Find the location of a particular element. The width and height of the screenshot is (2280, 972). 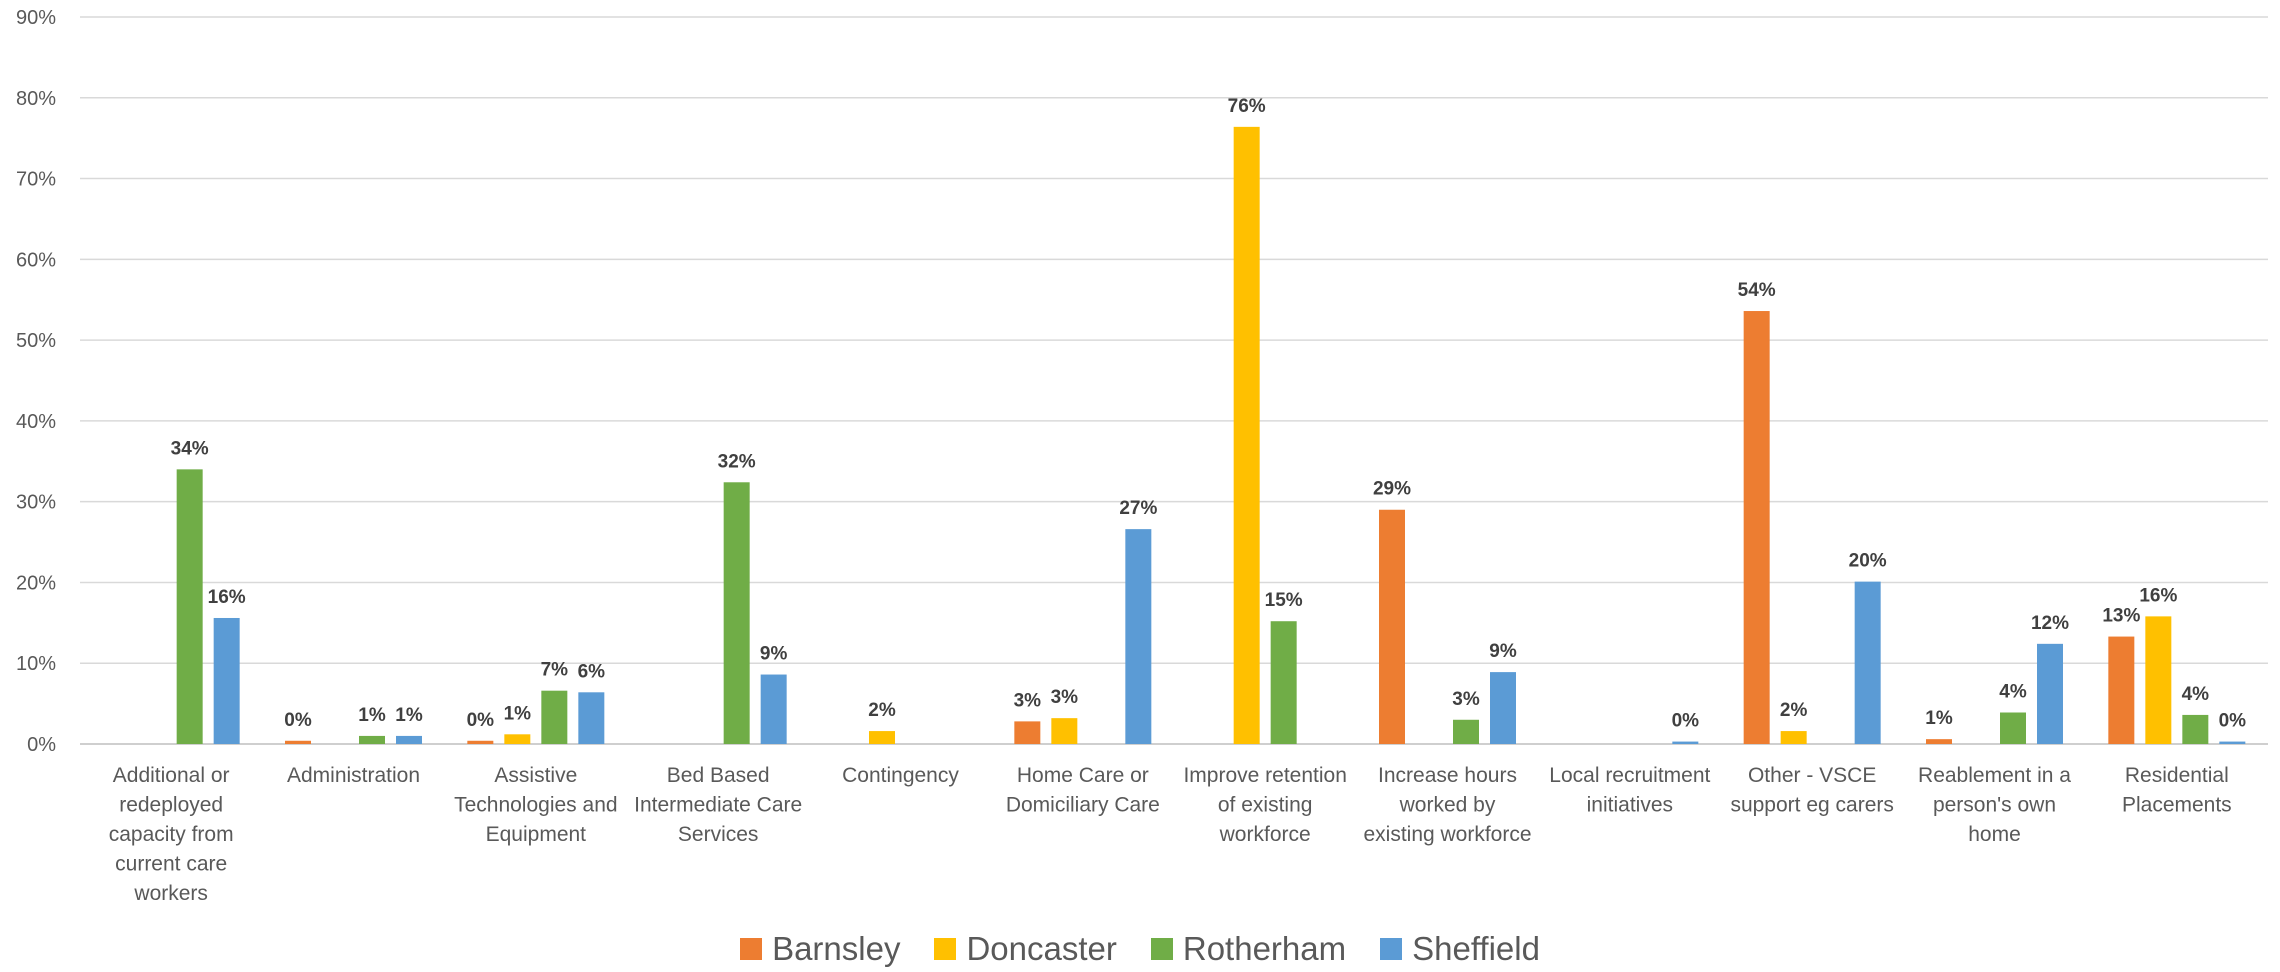

data-label: 7% is located at coordinates (555, 670).